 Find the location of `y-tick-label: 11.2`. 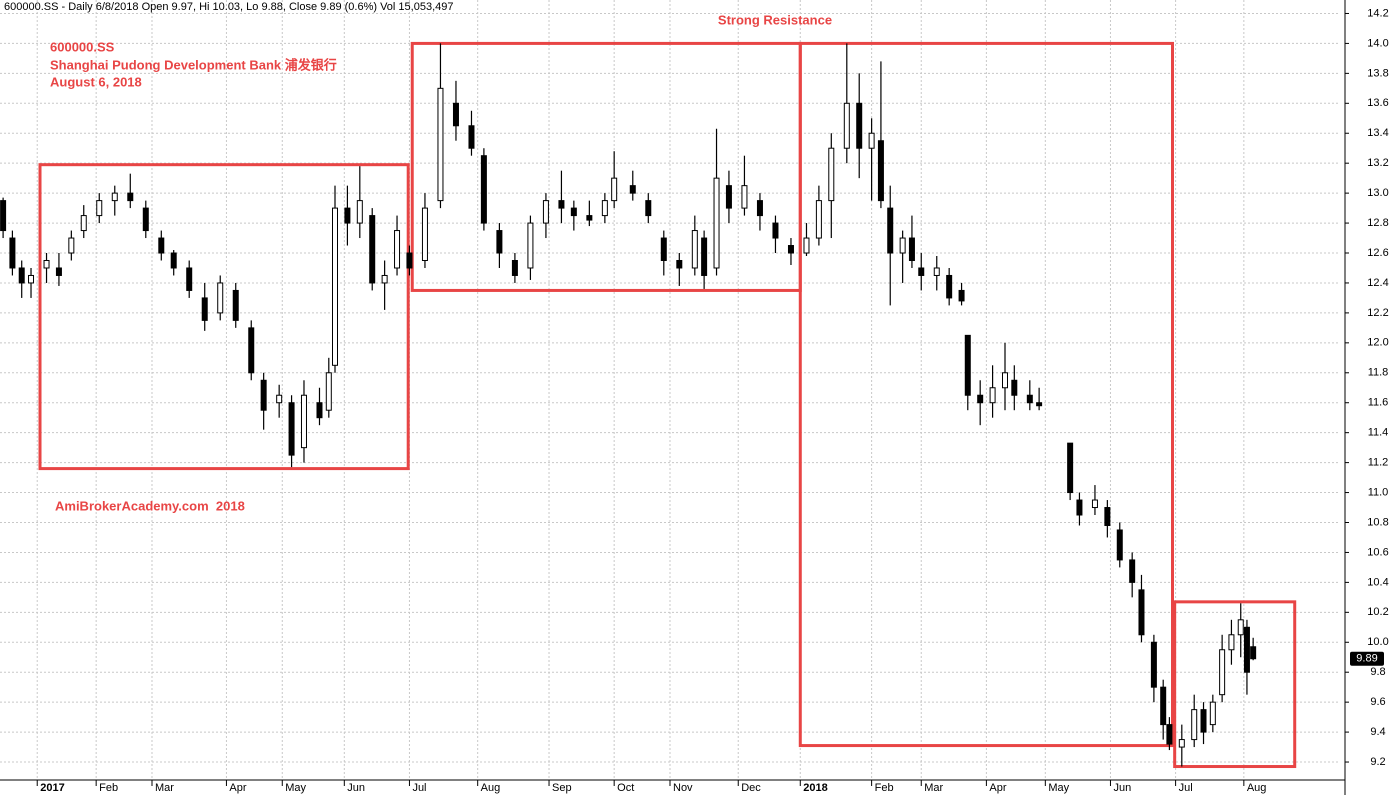

y-tick-label: 11.2 is located at coordinates (1378, 463).